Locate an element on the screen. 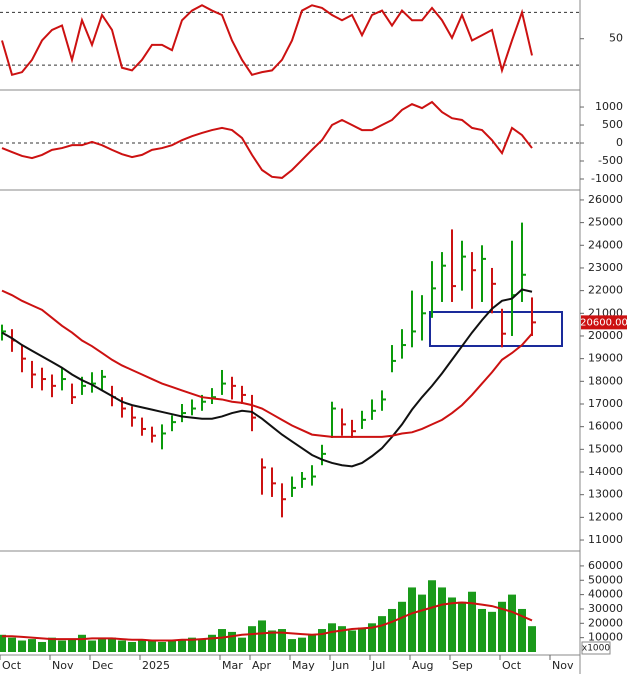  y-tick-label: 25000 is located at coordinates (605, 222).